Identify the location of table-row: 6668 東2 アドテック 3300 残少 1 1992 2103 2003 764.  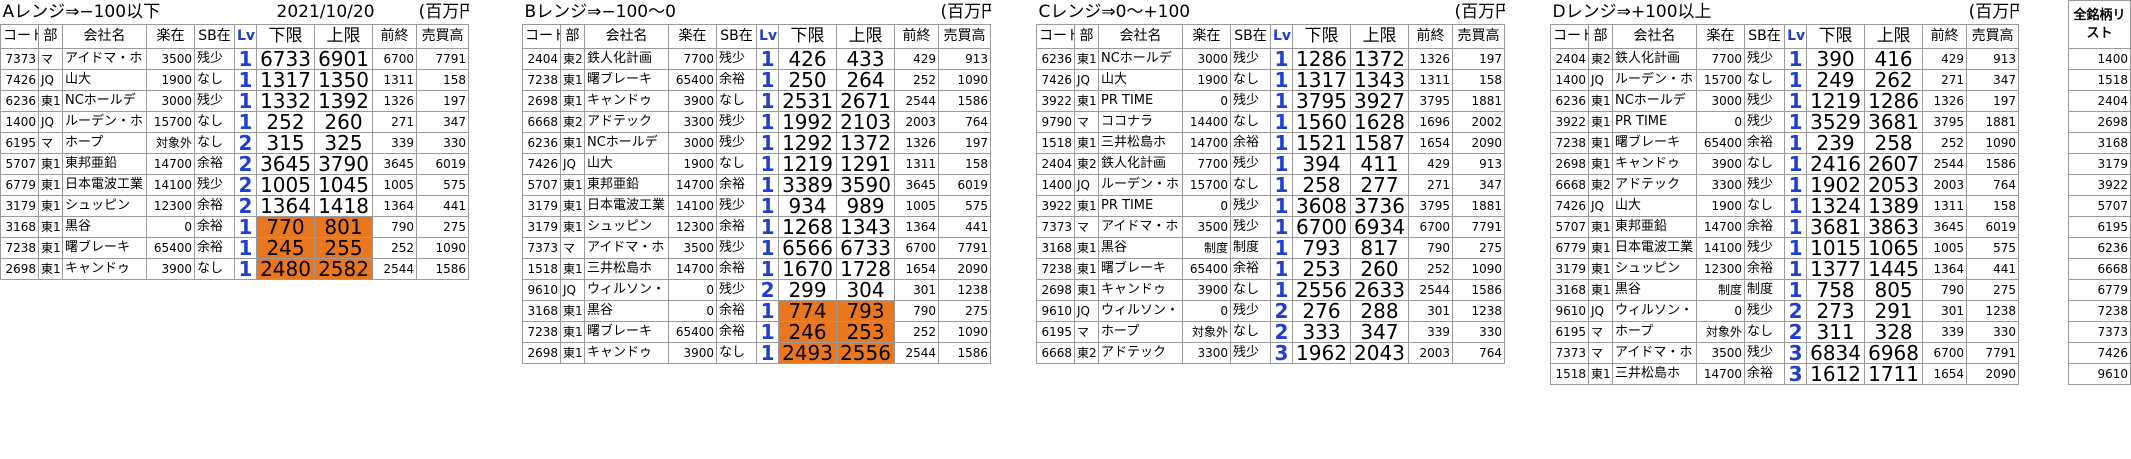
(757, 121).